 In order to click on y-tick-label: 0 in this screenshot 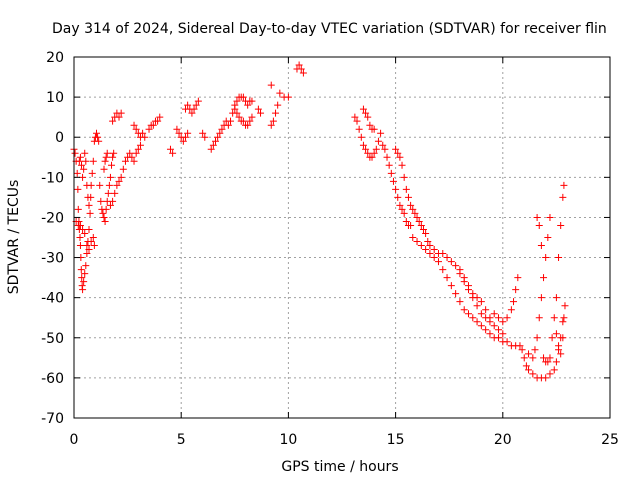, I will do `click(59, 138)`.